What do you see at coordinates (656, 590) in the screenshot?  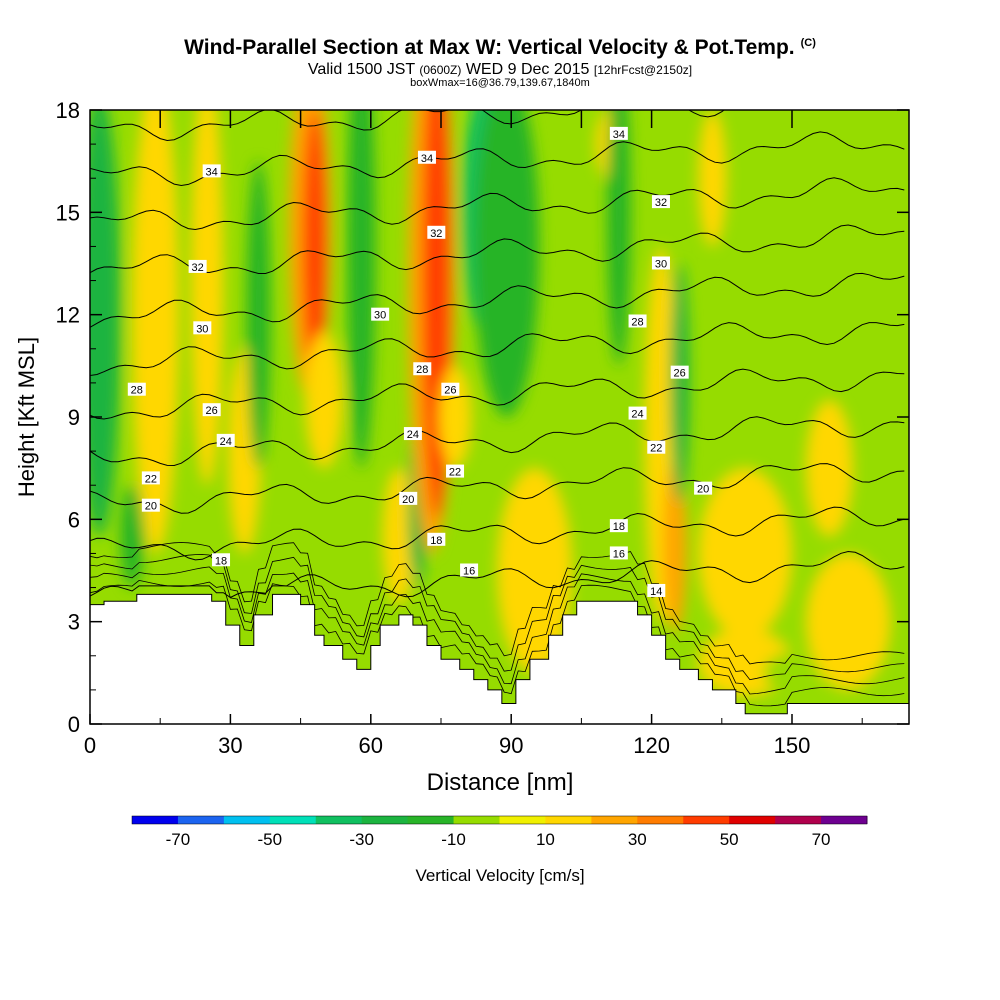 I see `contour-label-14: 14` at bounding box center [656, 590].